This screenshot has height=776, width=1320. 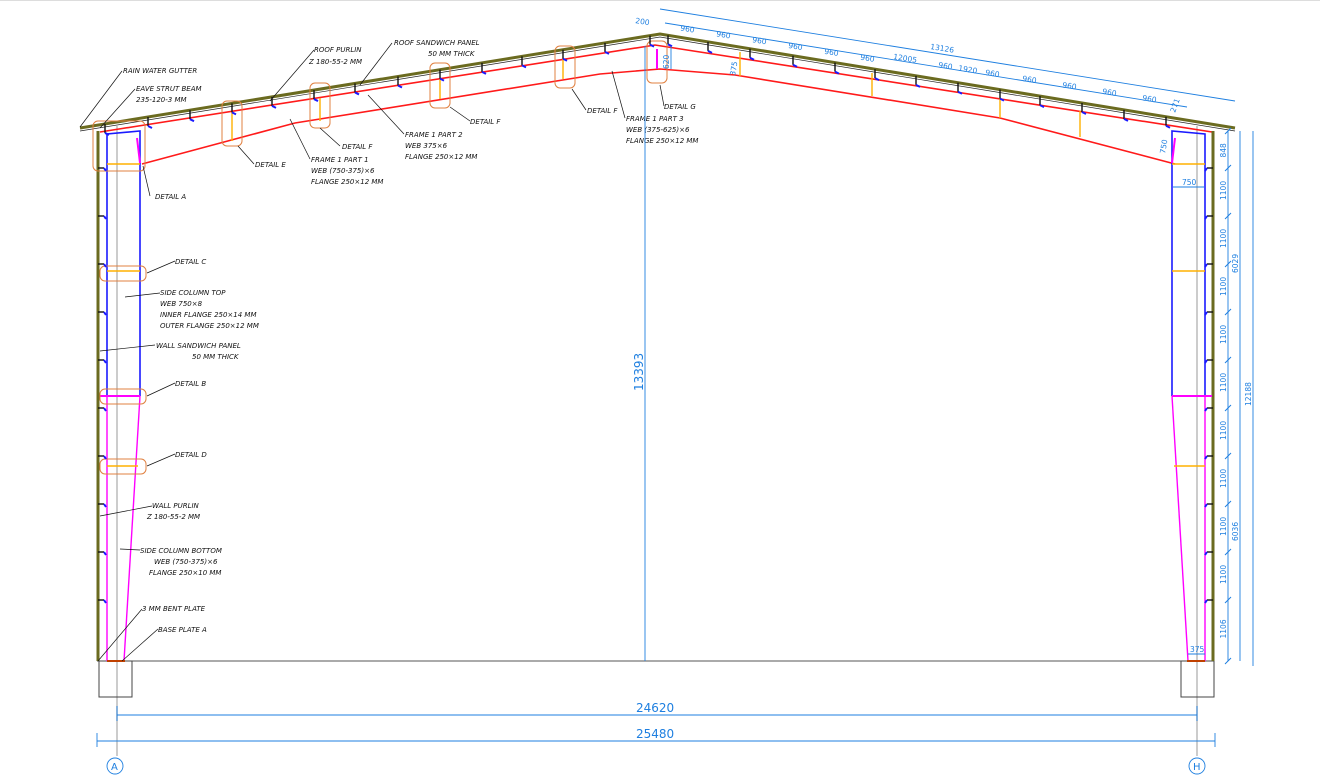 What do you see at coordinates (114, 767) in the screenshot?
I see `grid-bubble-a: A` at bounding box center [114, 767].